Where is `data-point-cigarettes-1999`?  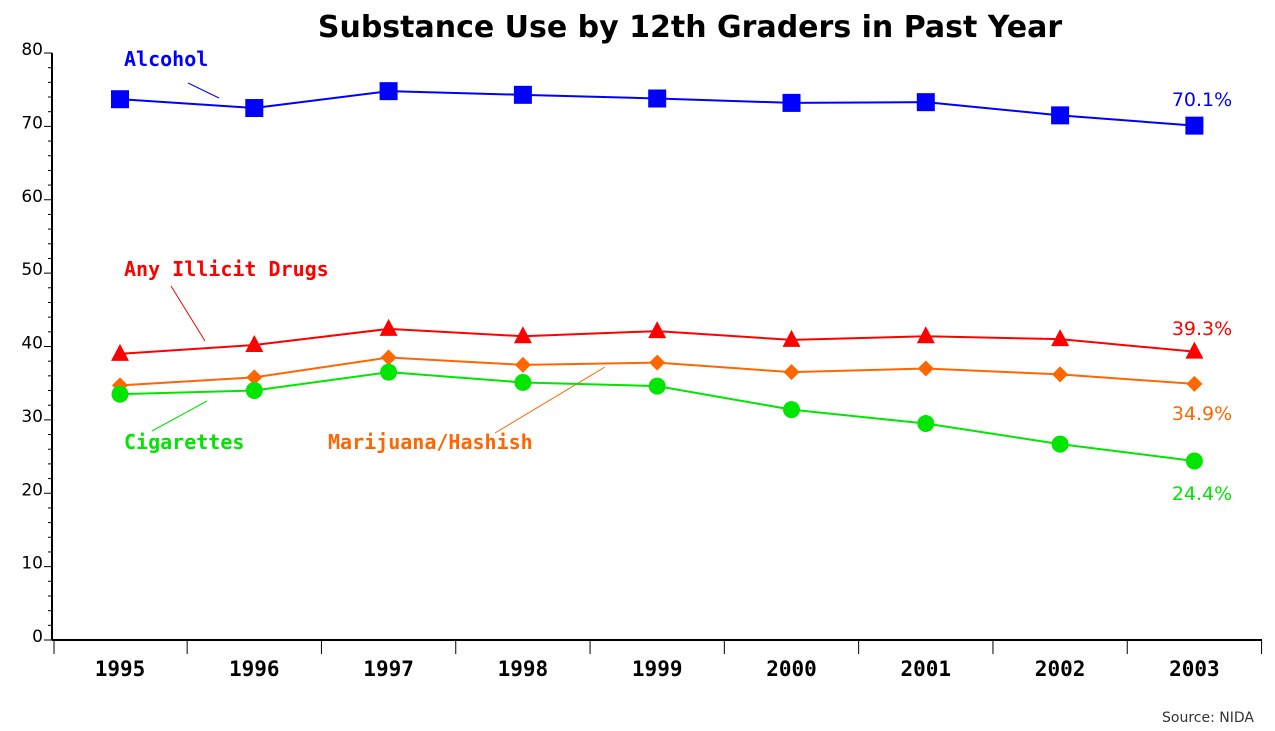 data-point-cigarettes-1999 is located at coordinates (657, 386).